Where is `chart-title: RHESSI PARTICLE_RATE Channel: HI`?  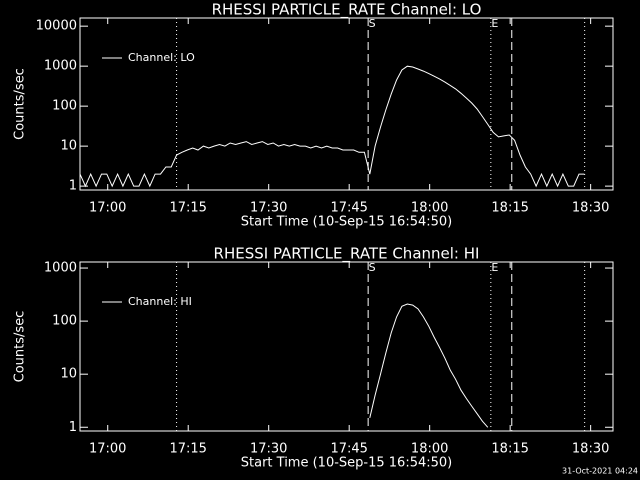
chart-title: RHESSI PARTICLE_RATE Channel: HI is located at coordinates (347, 254).